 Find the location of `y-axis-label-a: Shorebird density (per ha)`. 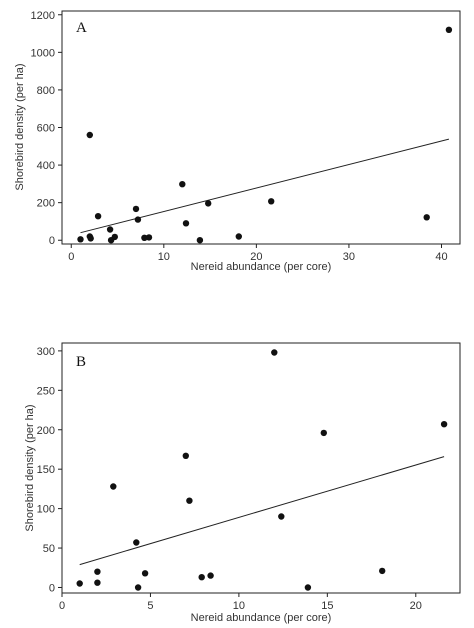

y-axis-label-a: Shorebird density (per ha) is located at coordinates (20, 126).